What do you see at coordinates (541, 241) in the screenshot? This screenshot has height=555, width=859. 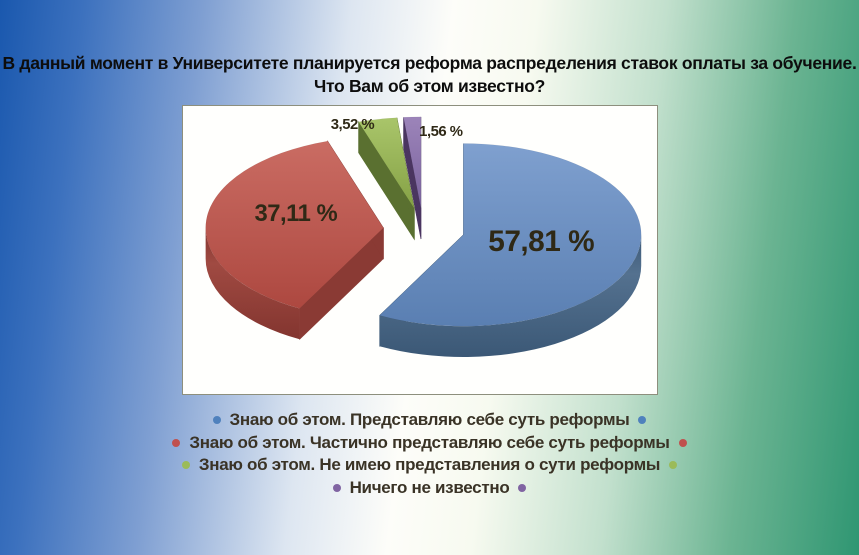 I see `pie-value-label: 57,81 %` at bounding box center [541, 241].